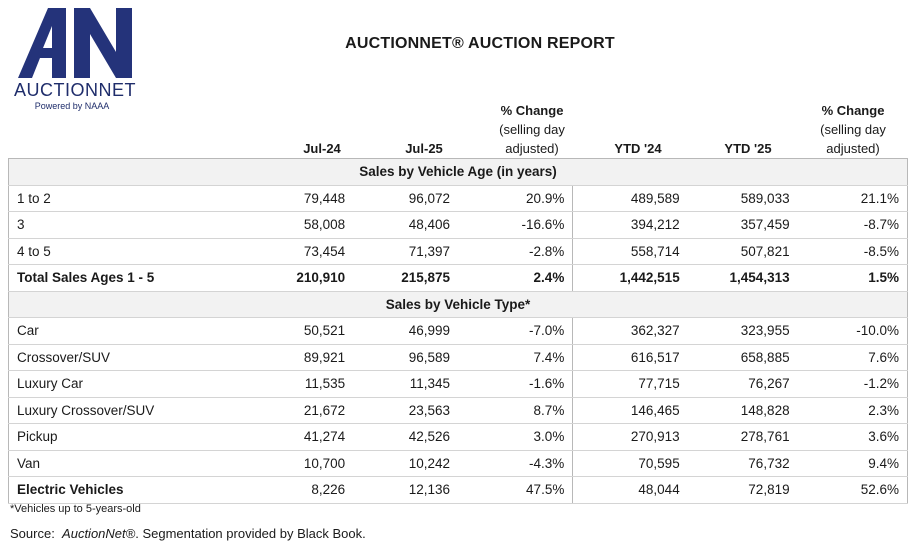  I want to click on row-label: 3, so click(128, 225).